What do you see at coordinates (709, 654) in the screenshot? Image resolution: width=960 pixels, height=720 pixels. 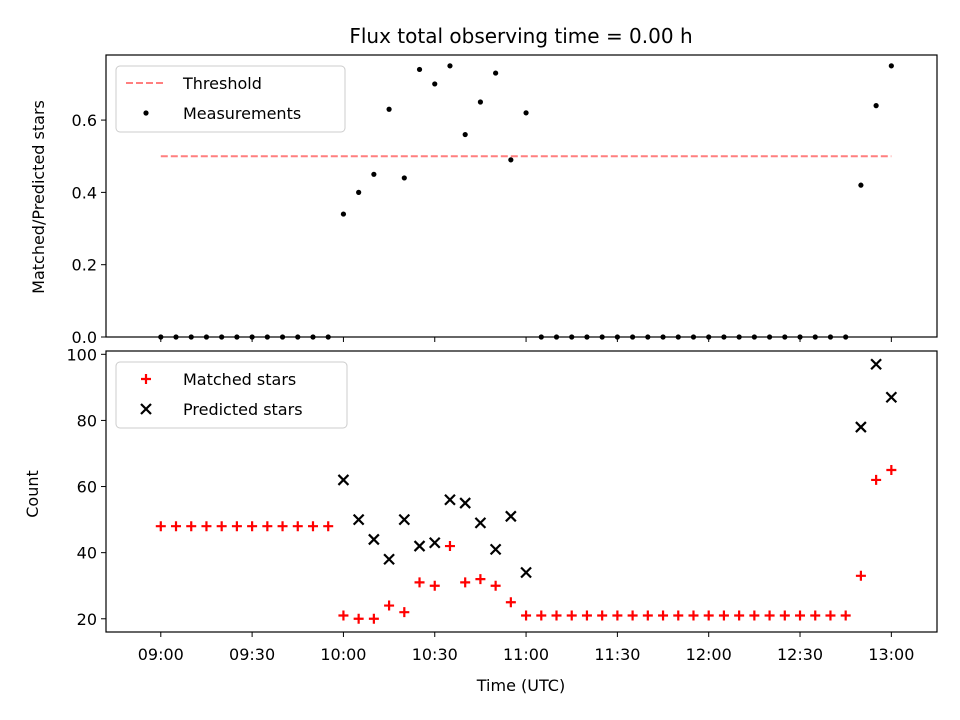 I see `x-tick-label: 12:00` at bounding box center [709, 654].